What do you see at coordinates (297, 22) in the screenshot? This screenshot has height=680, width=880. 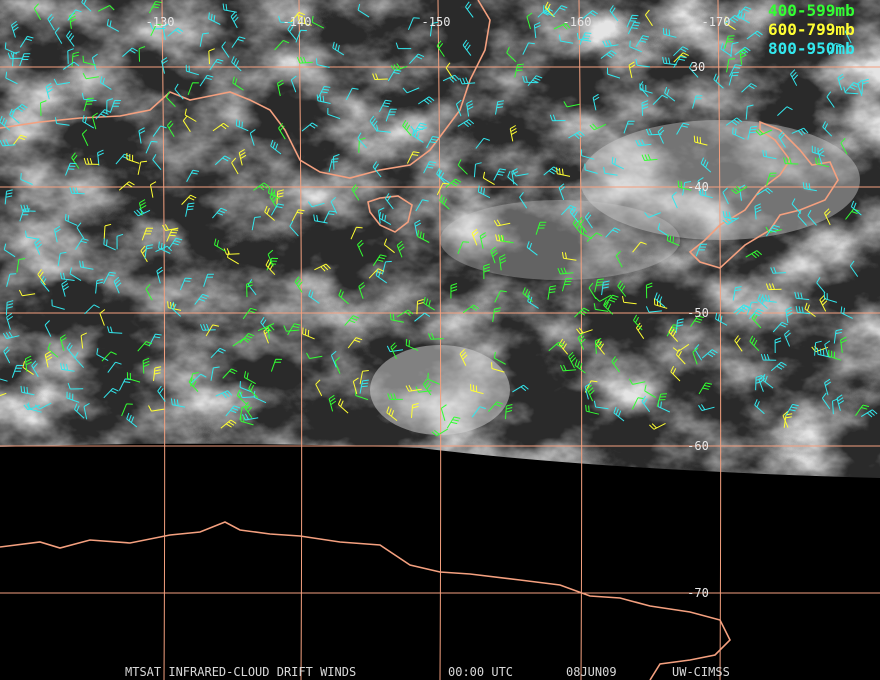 I see `longitude-label: -140` at bounding box center [297, 22].